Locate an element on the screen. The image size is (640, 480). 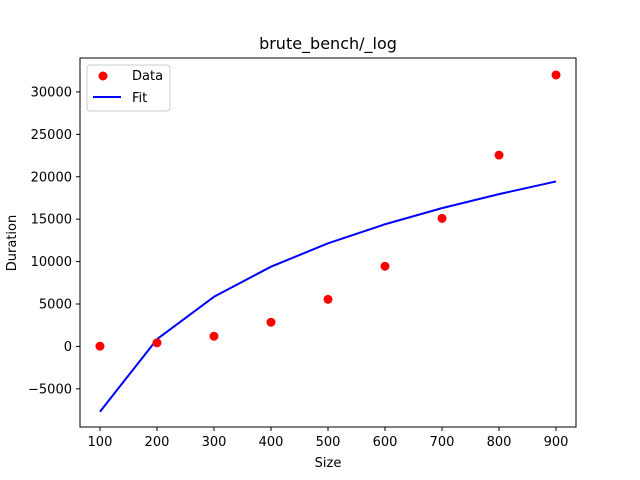
x-tick-label: 800 is located at coordinates (499, 442).